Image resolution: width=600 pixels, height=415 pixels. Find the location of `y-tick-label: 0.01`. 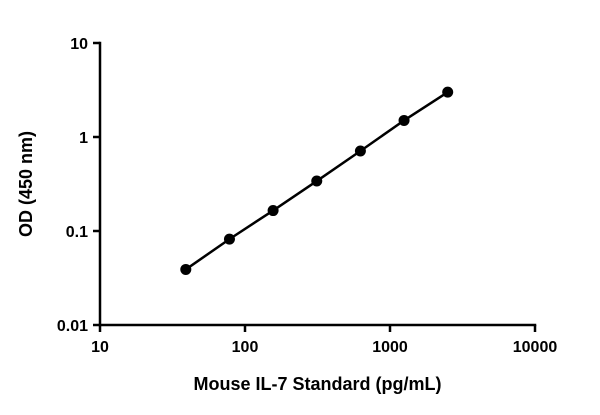

y-tick-label: 0.01 is located at coordinates (72, 326).